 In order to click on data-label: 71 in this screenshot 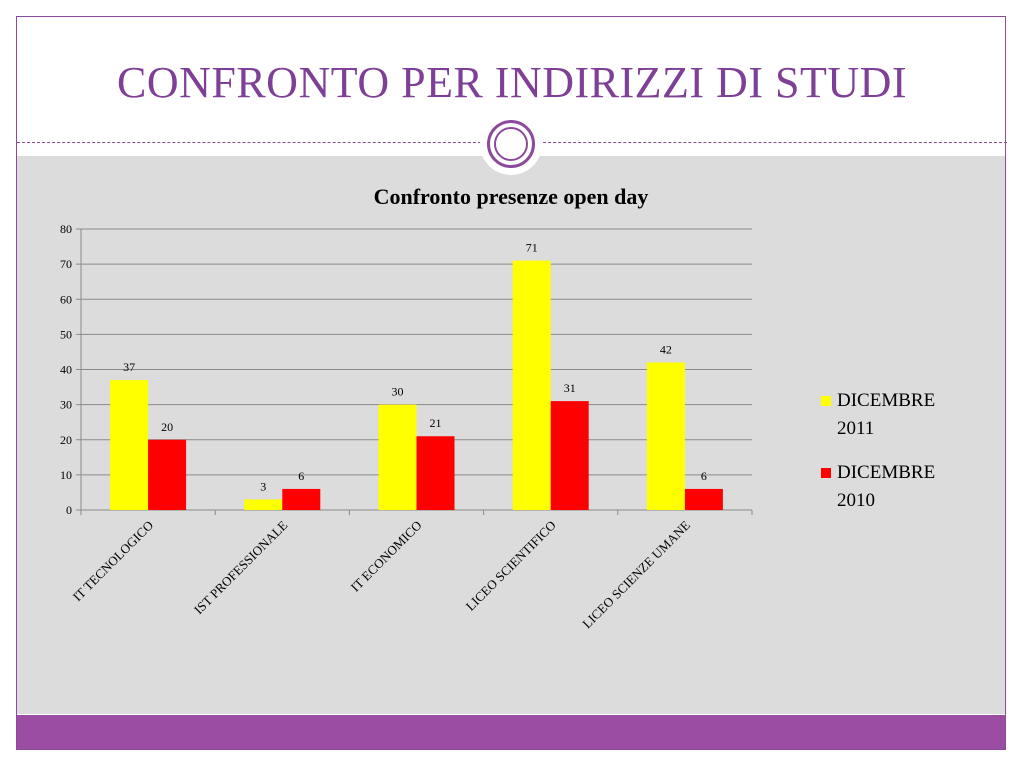, I will do `click(532, 248)`.